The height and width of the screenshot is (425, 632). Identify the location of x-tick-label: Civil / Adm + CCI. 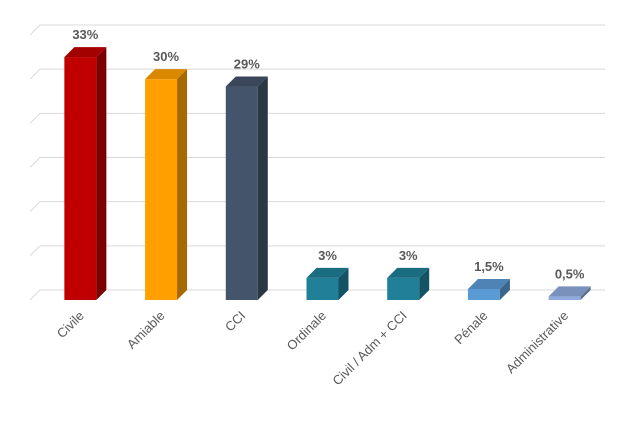
(369, 348).